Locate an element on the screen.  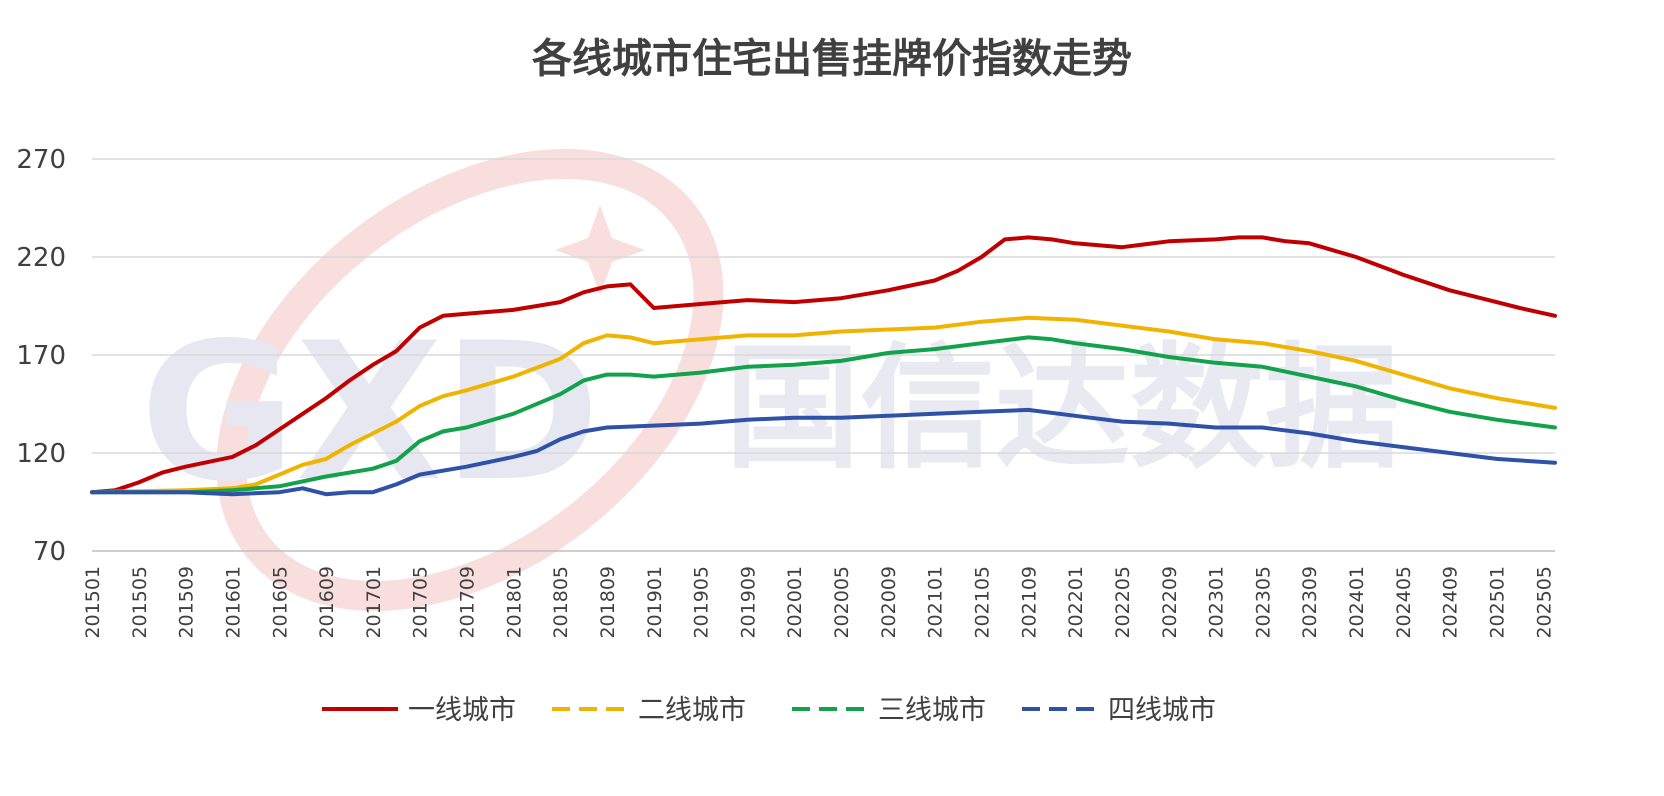
legend-label: 三线城市 is located at coordinates (932, 710).